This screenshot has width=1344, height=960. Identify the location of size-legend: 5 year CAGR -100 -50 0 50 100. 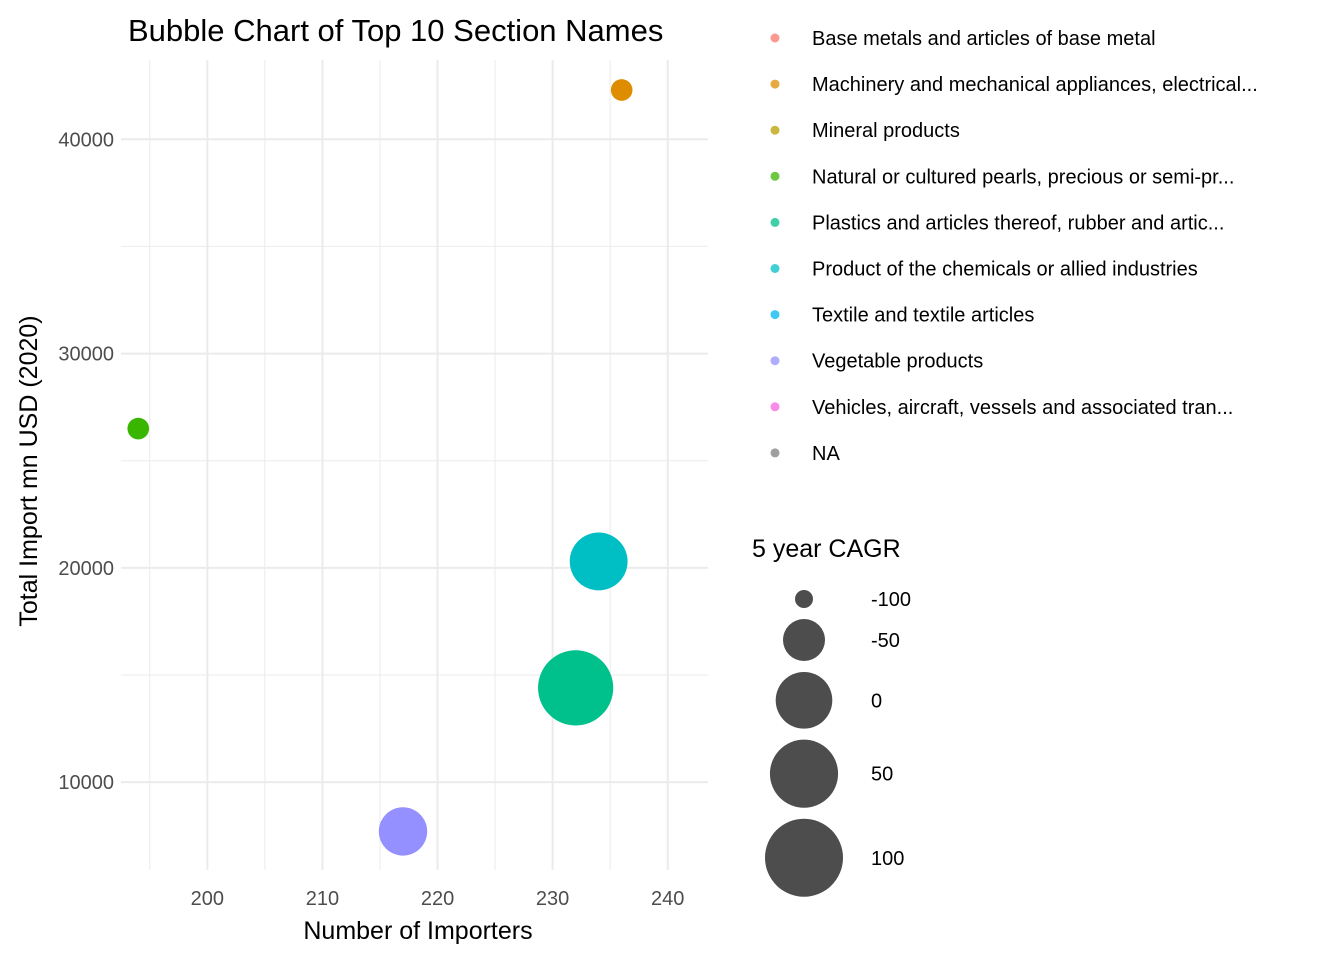
(831, 716).